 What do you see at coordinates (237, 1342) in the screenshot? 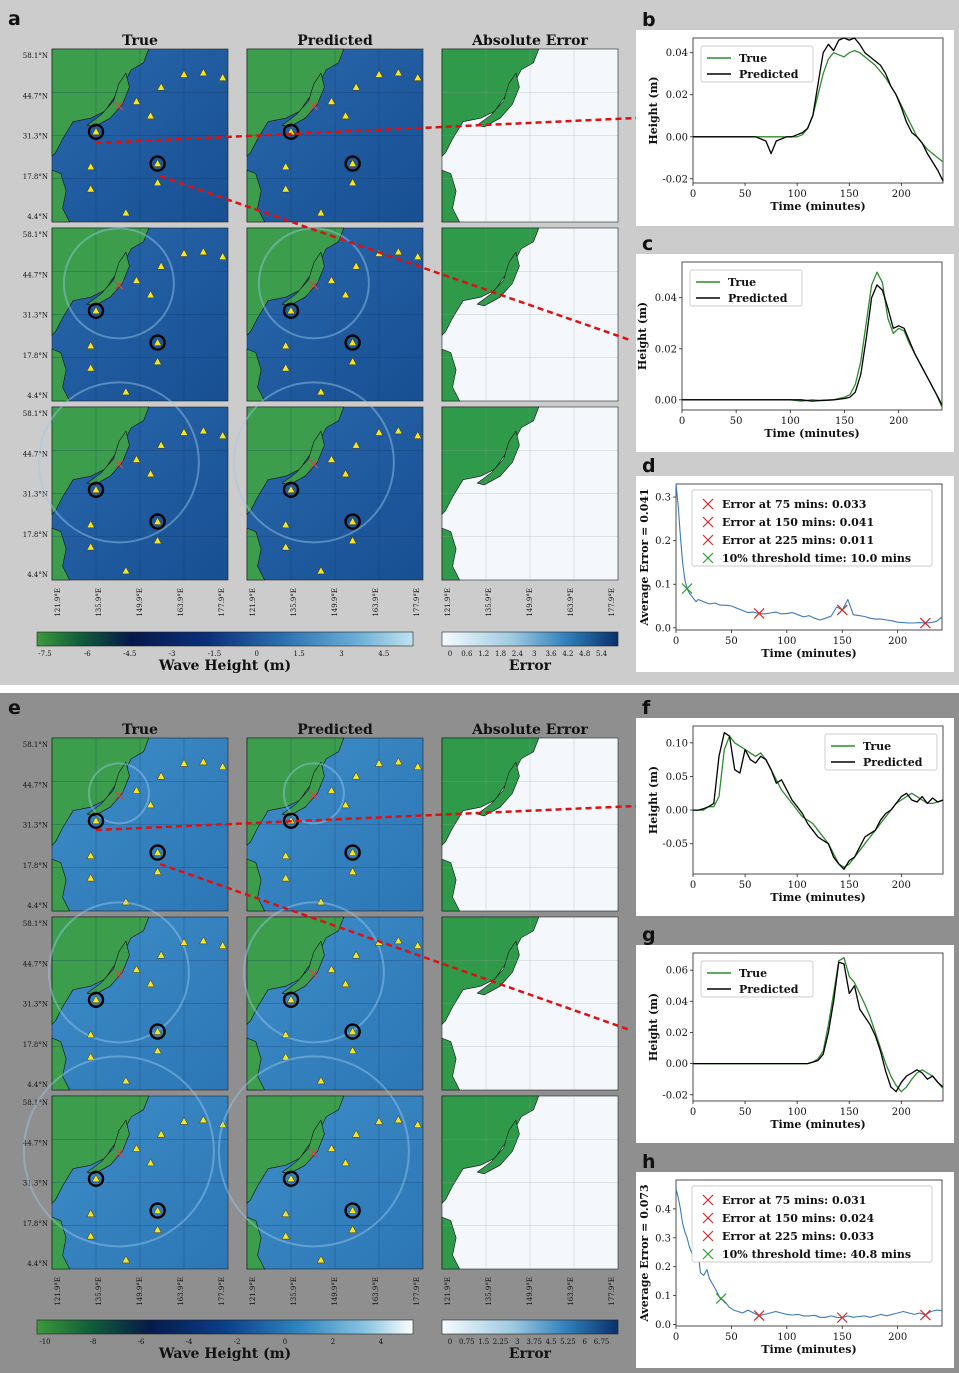
I see `colorbar-tick-label: -2` at bounding box center [237, 1342].